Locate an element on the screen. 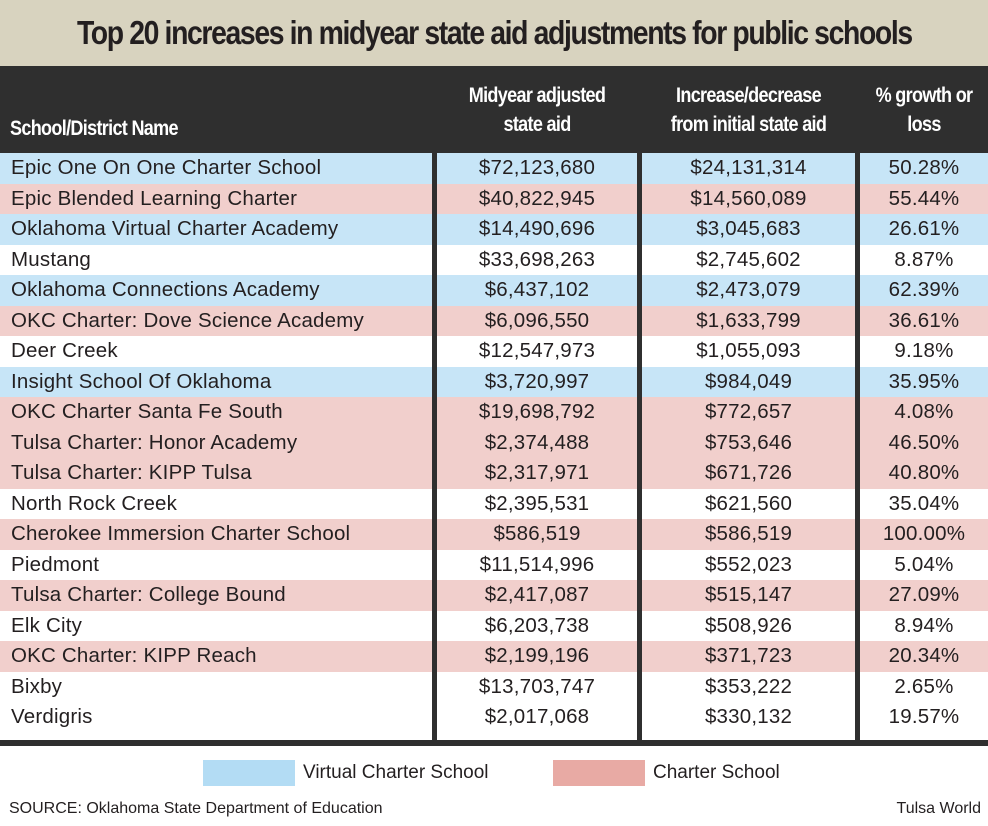  legend-label-virtual: Virtual Charter School is located at coordinates (396, 772).